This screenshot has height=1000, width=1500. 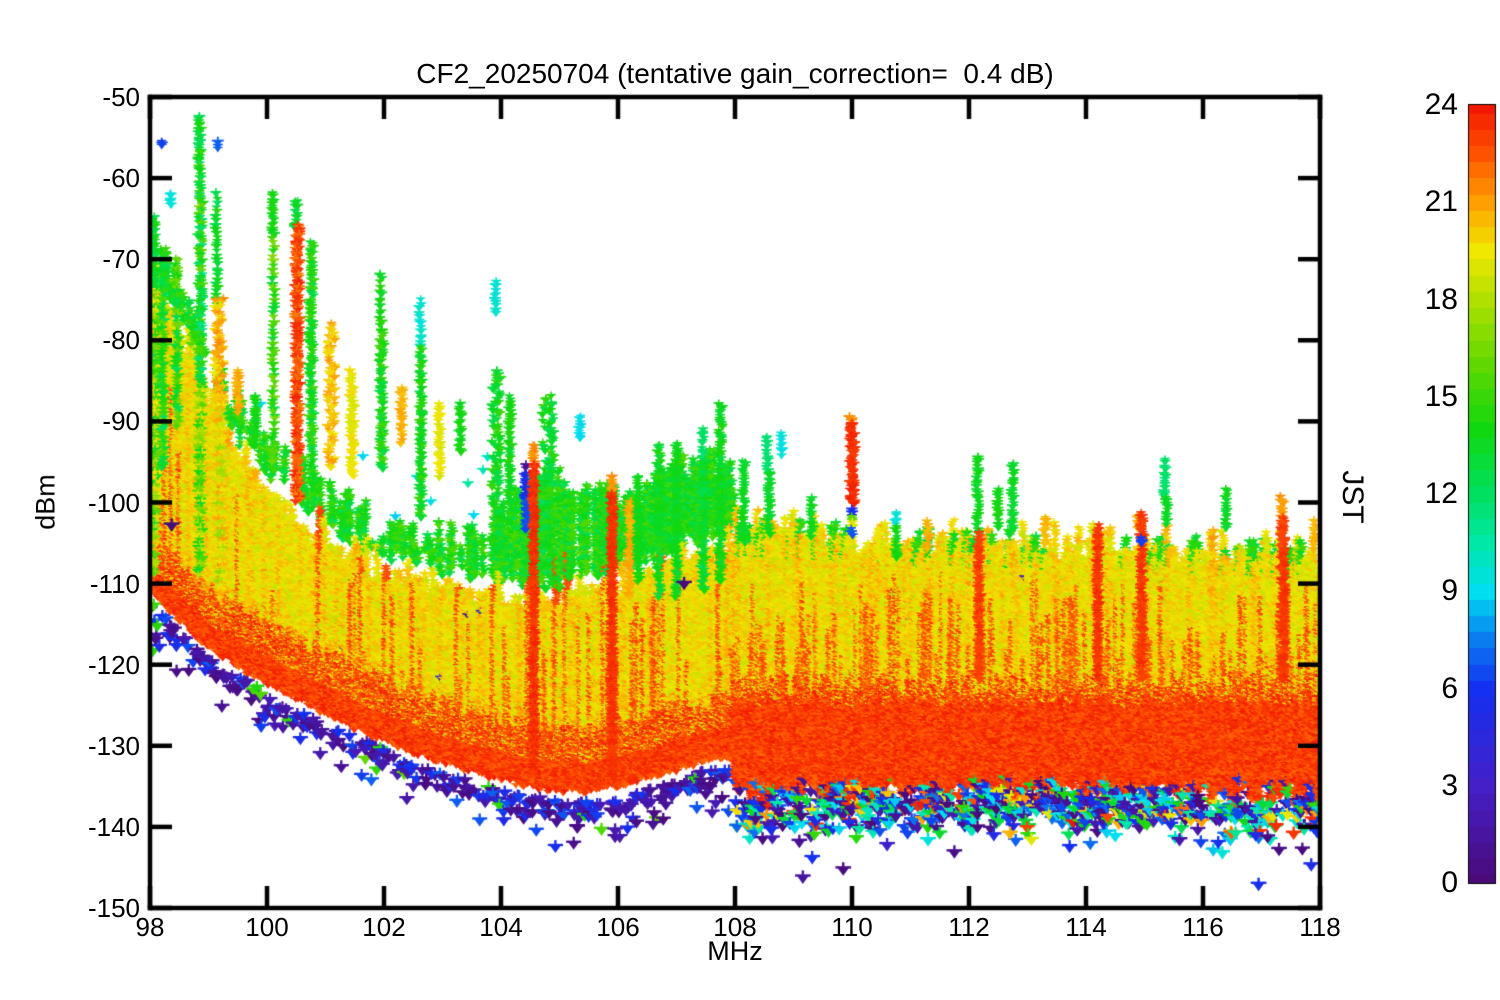 What do you see at coordinates (1441, 202) in the screenshot?
I see `colorbar-tick-label: 21` at bounding box center [1441, 202].